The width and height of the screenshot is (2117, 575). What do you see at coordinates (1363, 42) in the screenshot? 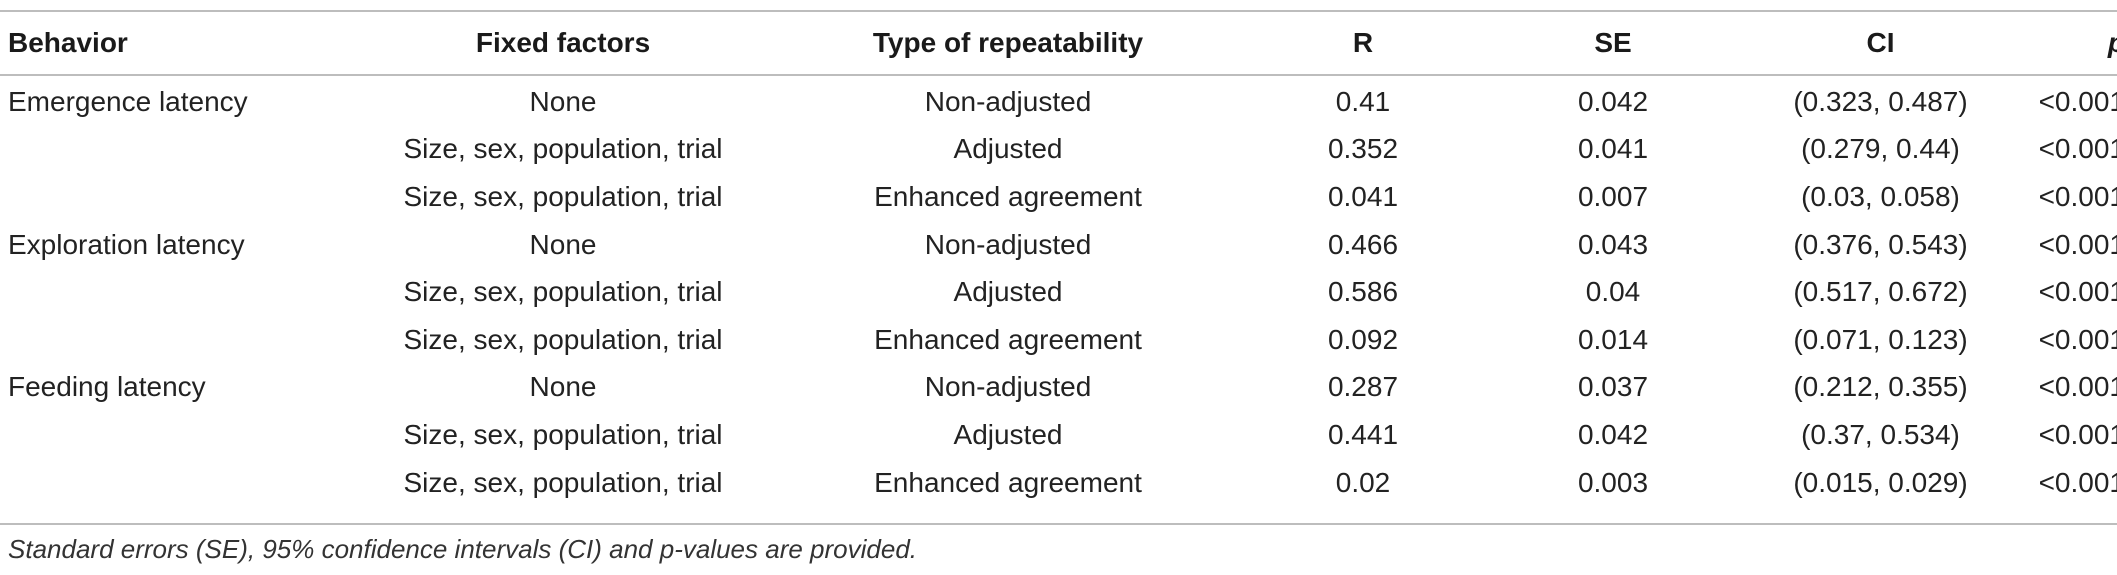
I see `header-r: R` at bounding box center [1363, 42].